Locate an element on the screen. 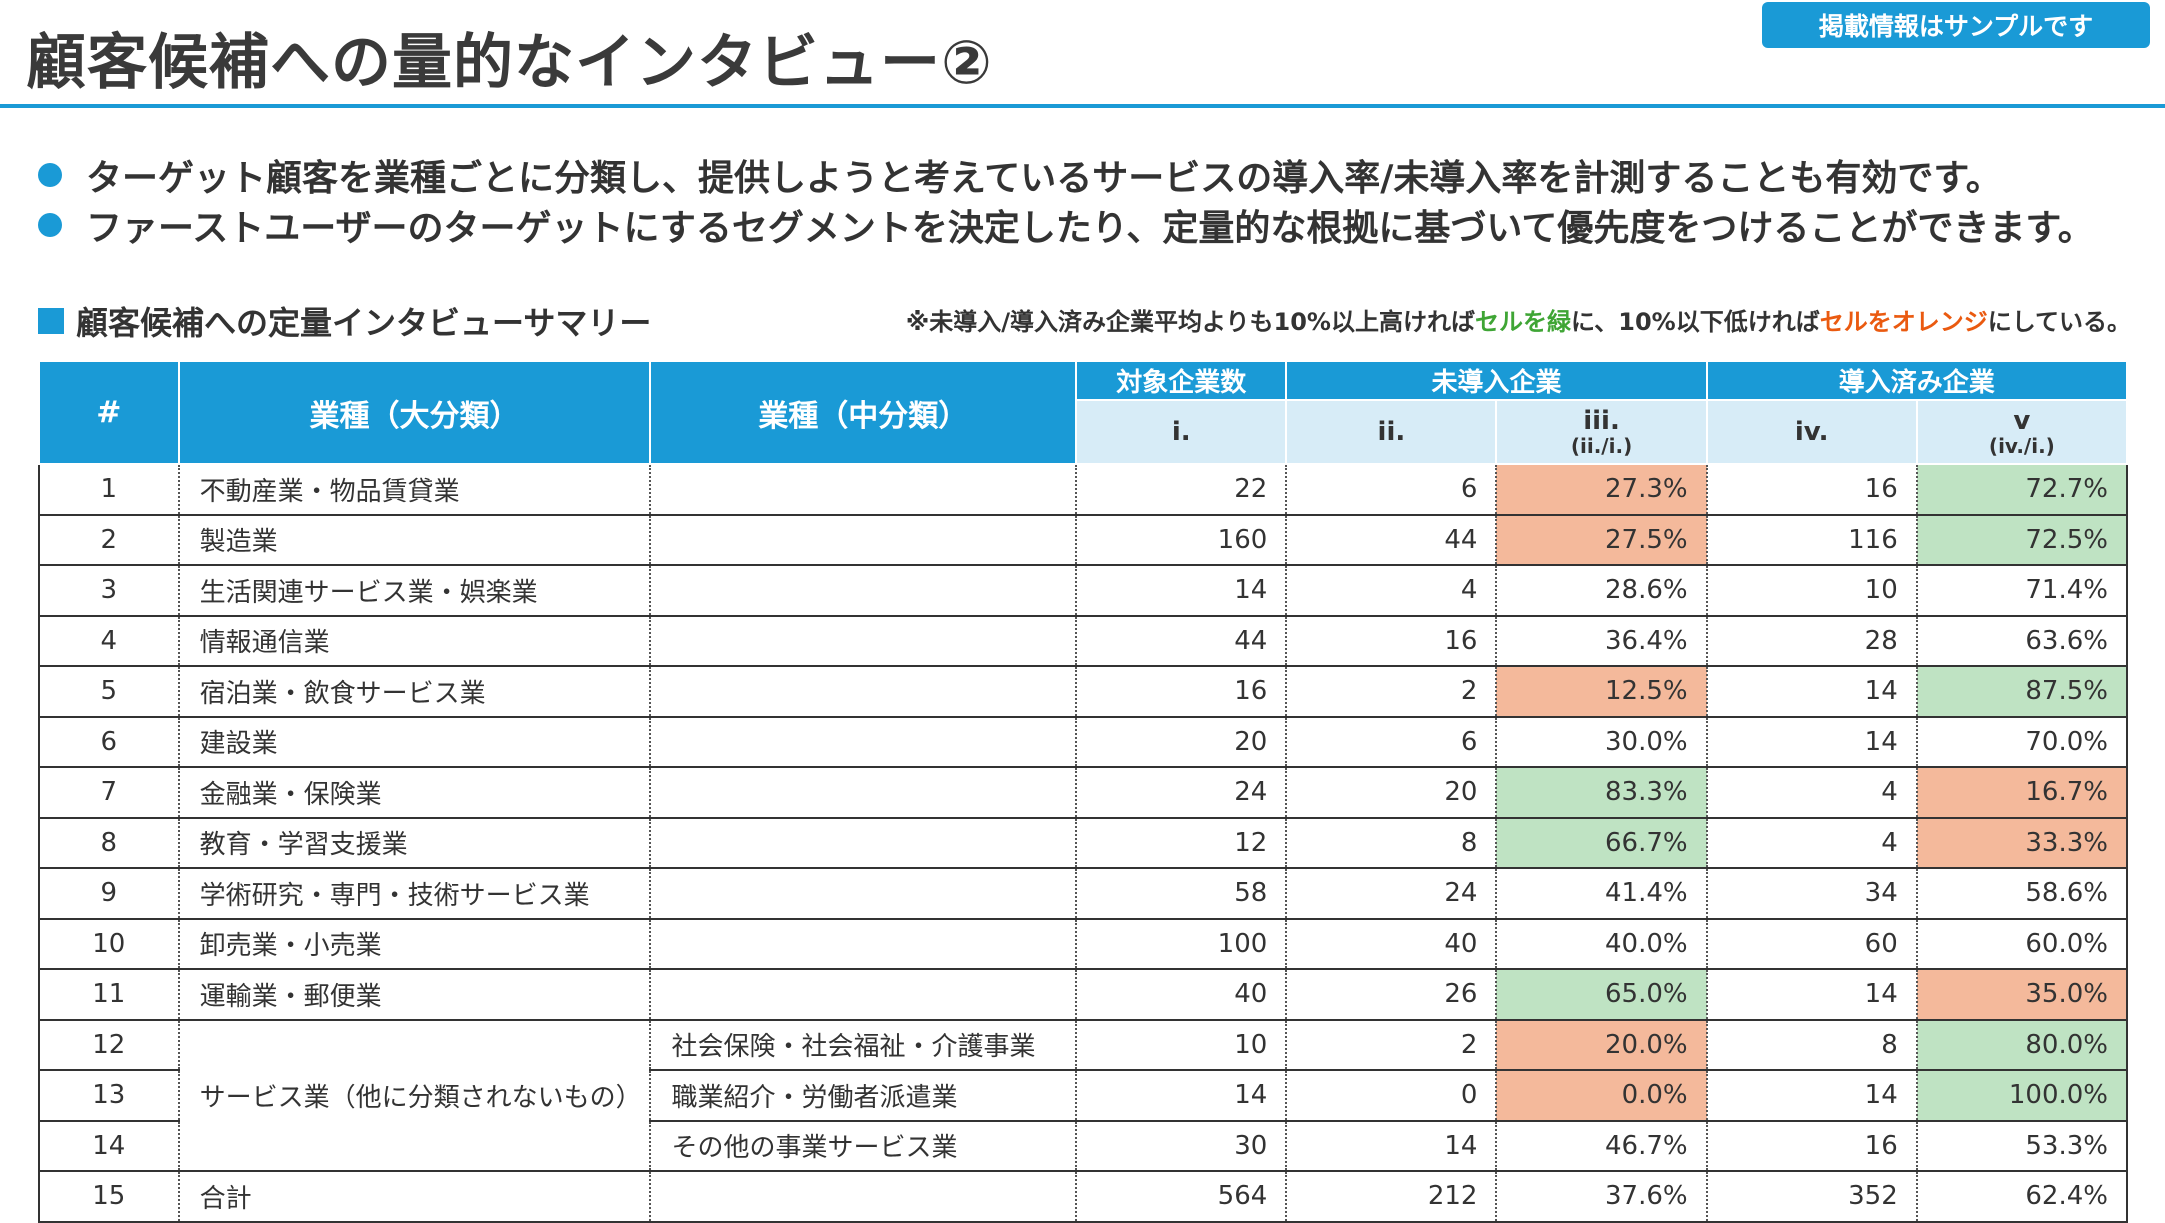  table-row: 5 宿泊業・飲食サービス業 16 2 12.5% 14 87.5% is located at coordinates (1083, 692).